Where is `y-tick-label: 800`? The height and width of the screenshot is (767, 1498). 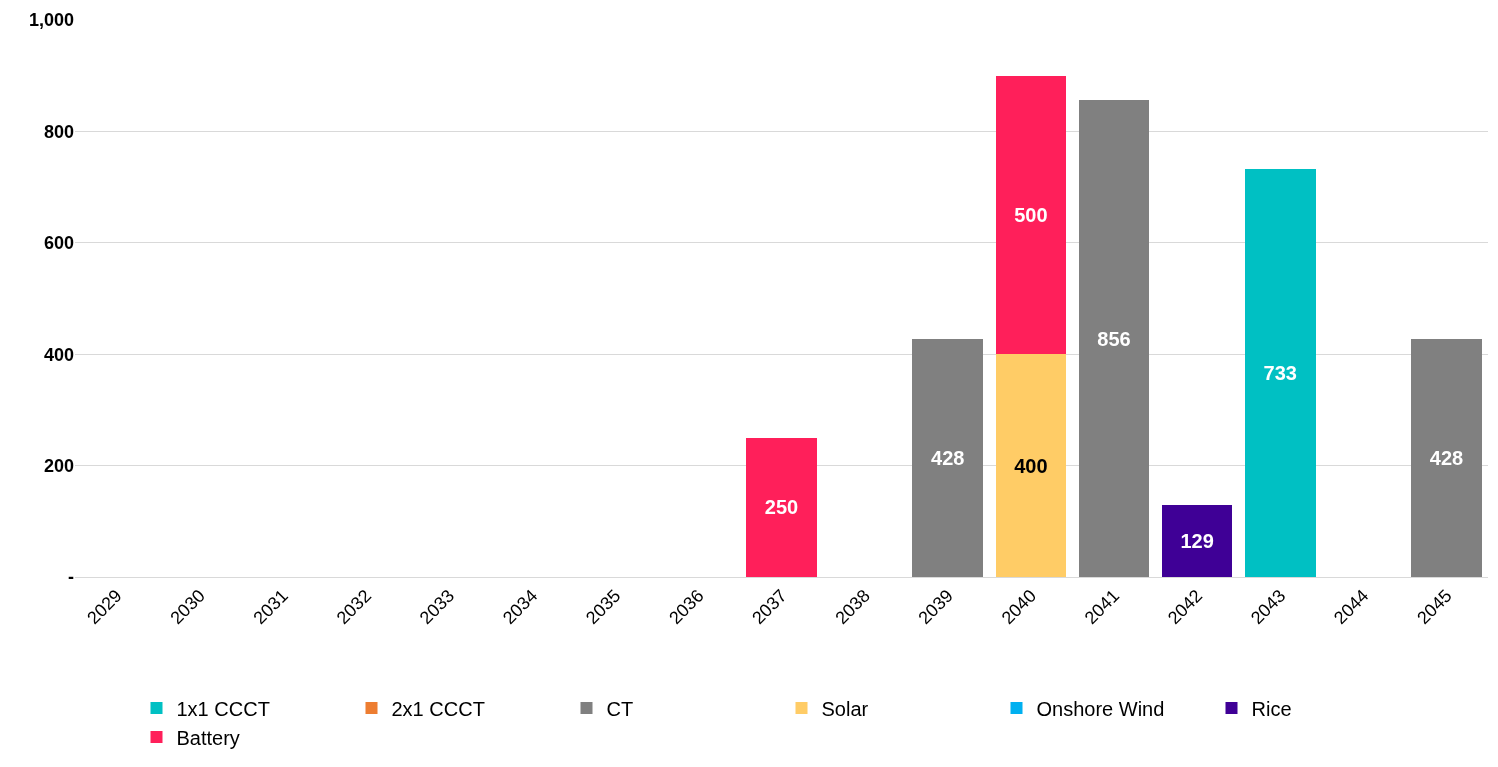
y-tick-label: 800 is located at coordinates (58, 131).